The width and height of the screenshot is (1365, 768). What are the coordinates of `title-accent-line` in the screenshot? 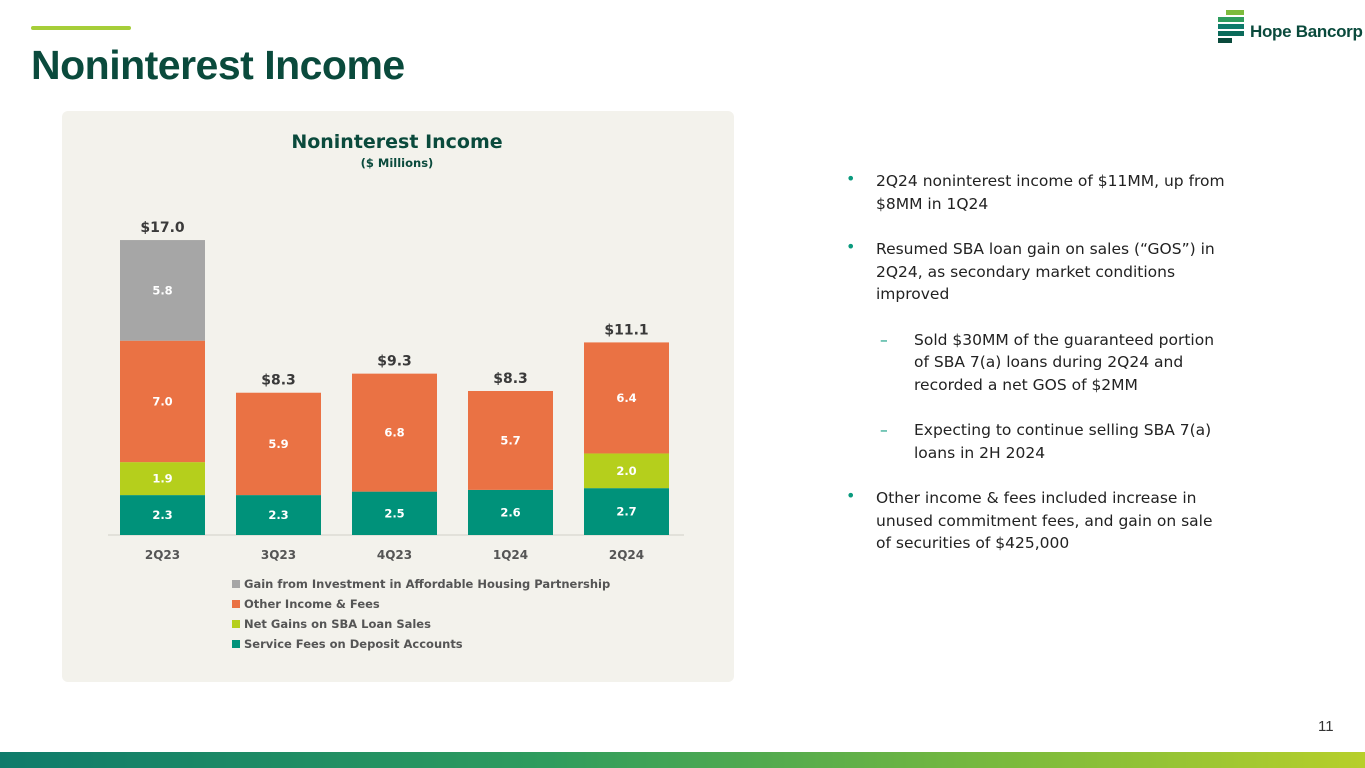 It's located at (81, 28).